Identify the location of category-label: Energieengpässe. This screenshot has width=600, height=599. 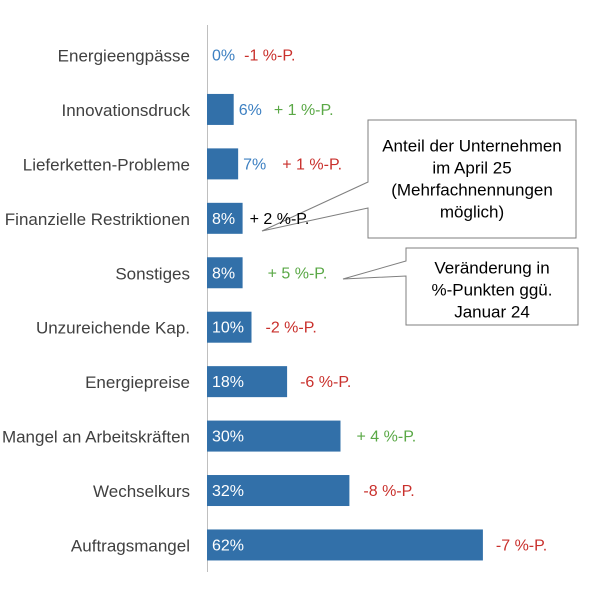
(124, 56).